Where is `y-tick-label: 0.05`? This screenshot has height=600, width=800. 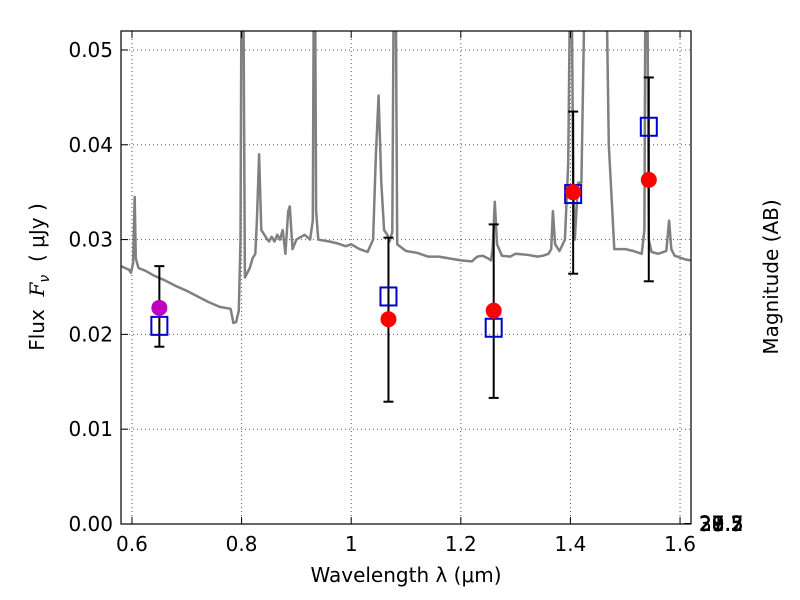
y-tick-label: 0.05 is located at coordinates (90, 50).